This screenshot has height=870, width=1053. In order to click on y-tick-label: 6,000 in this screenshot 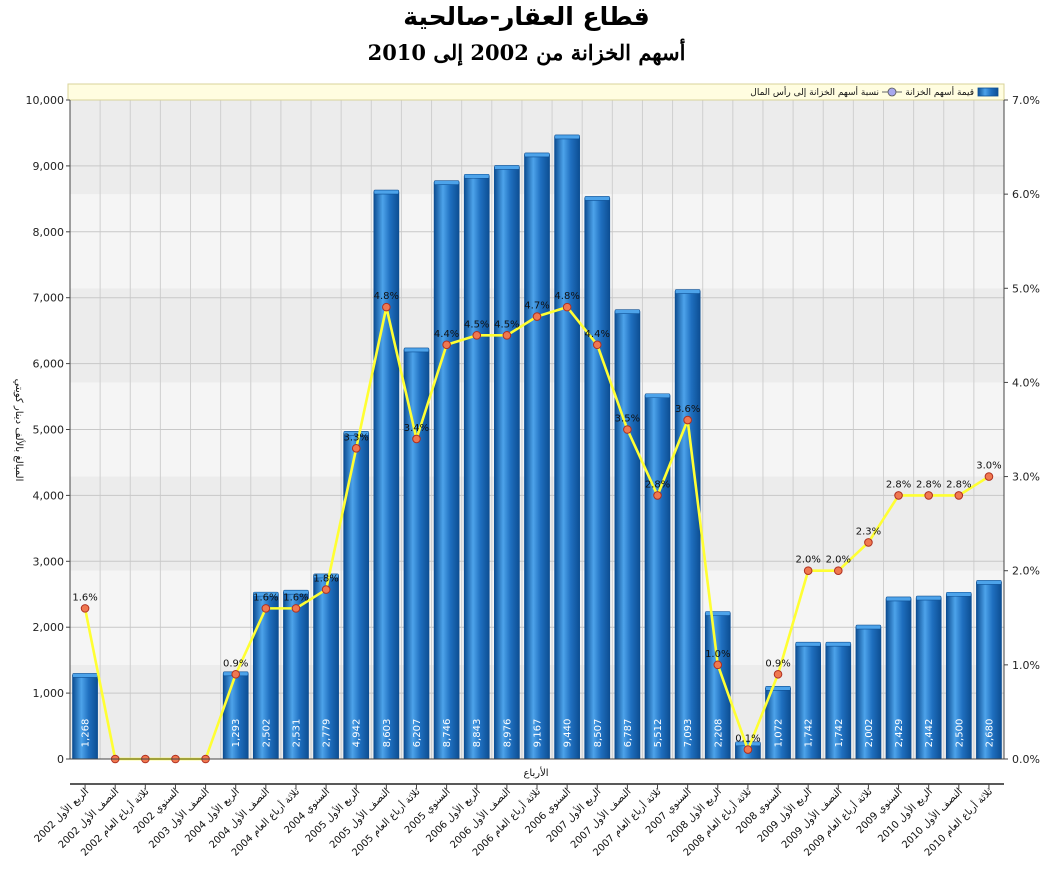, I will do `click(49, 364)`.